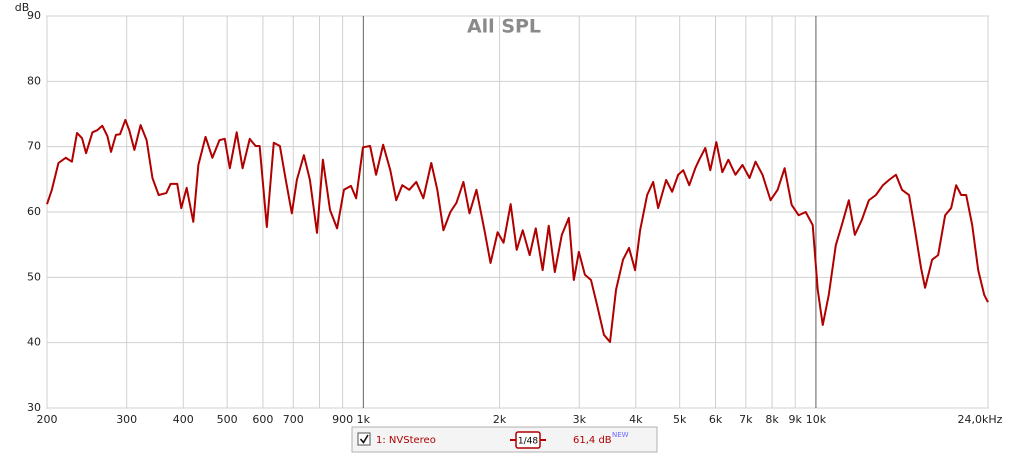 Image resolution: width=1009 pixels, height=455 pixels. I want to click on x-tick-label: 700, so click(293, 419).